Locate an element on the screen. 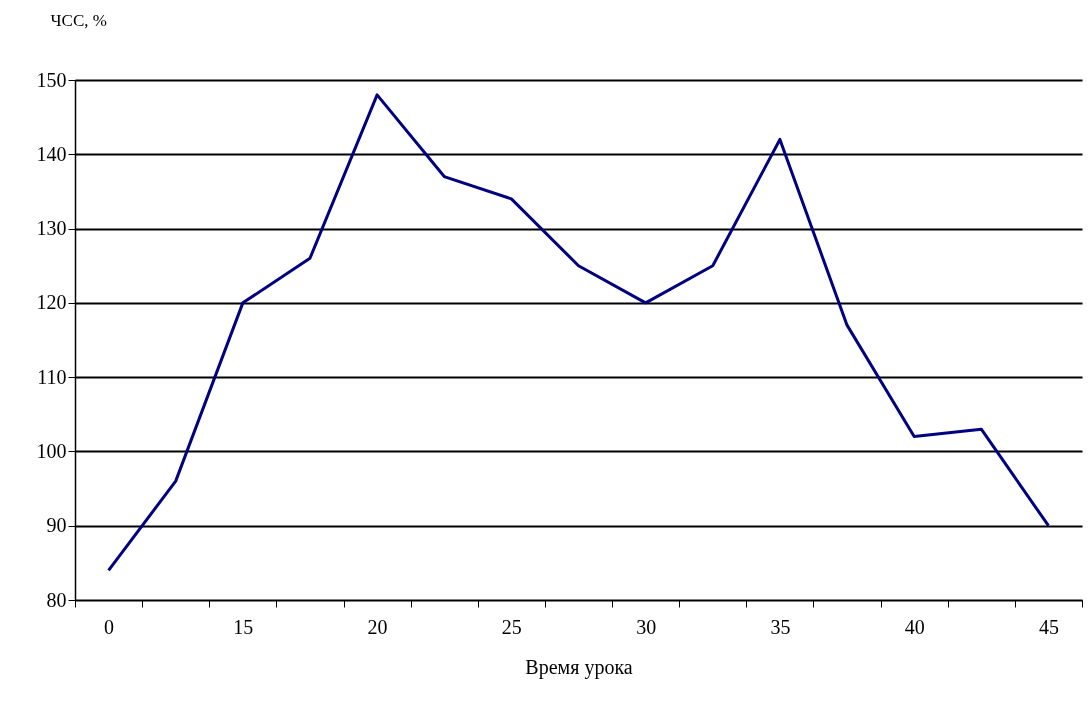  y-tick-label: 120 is located at coordinates (51, 302).